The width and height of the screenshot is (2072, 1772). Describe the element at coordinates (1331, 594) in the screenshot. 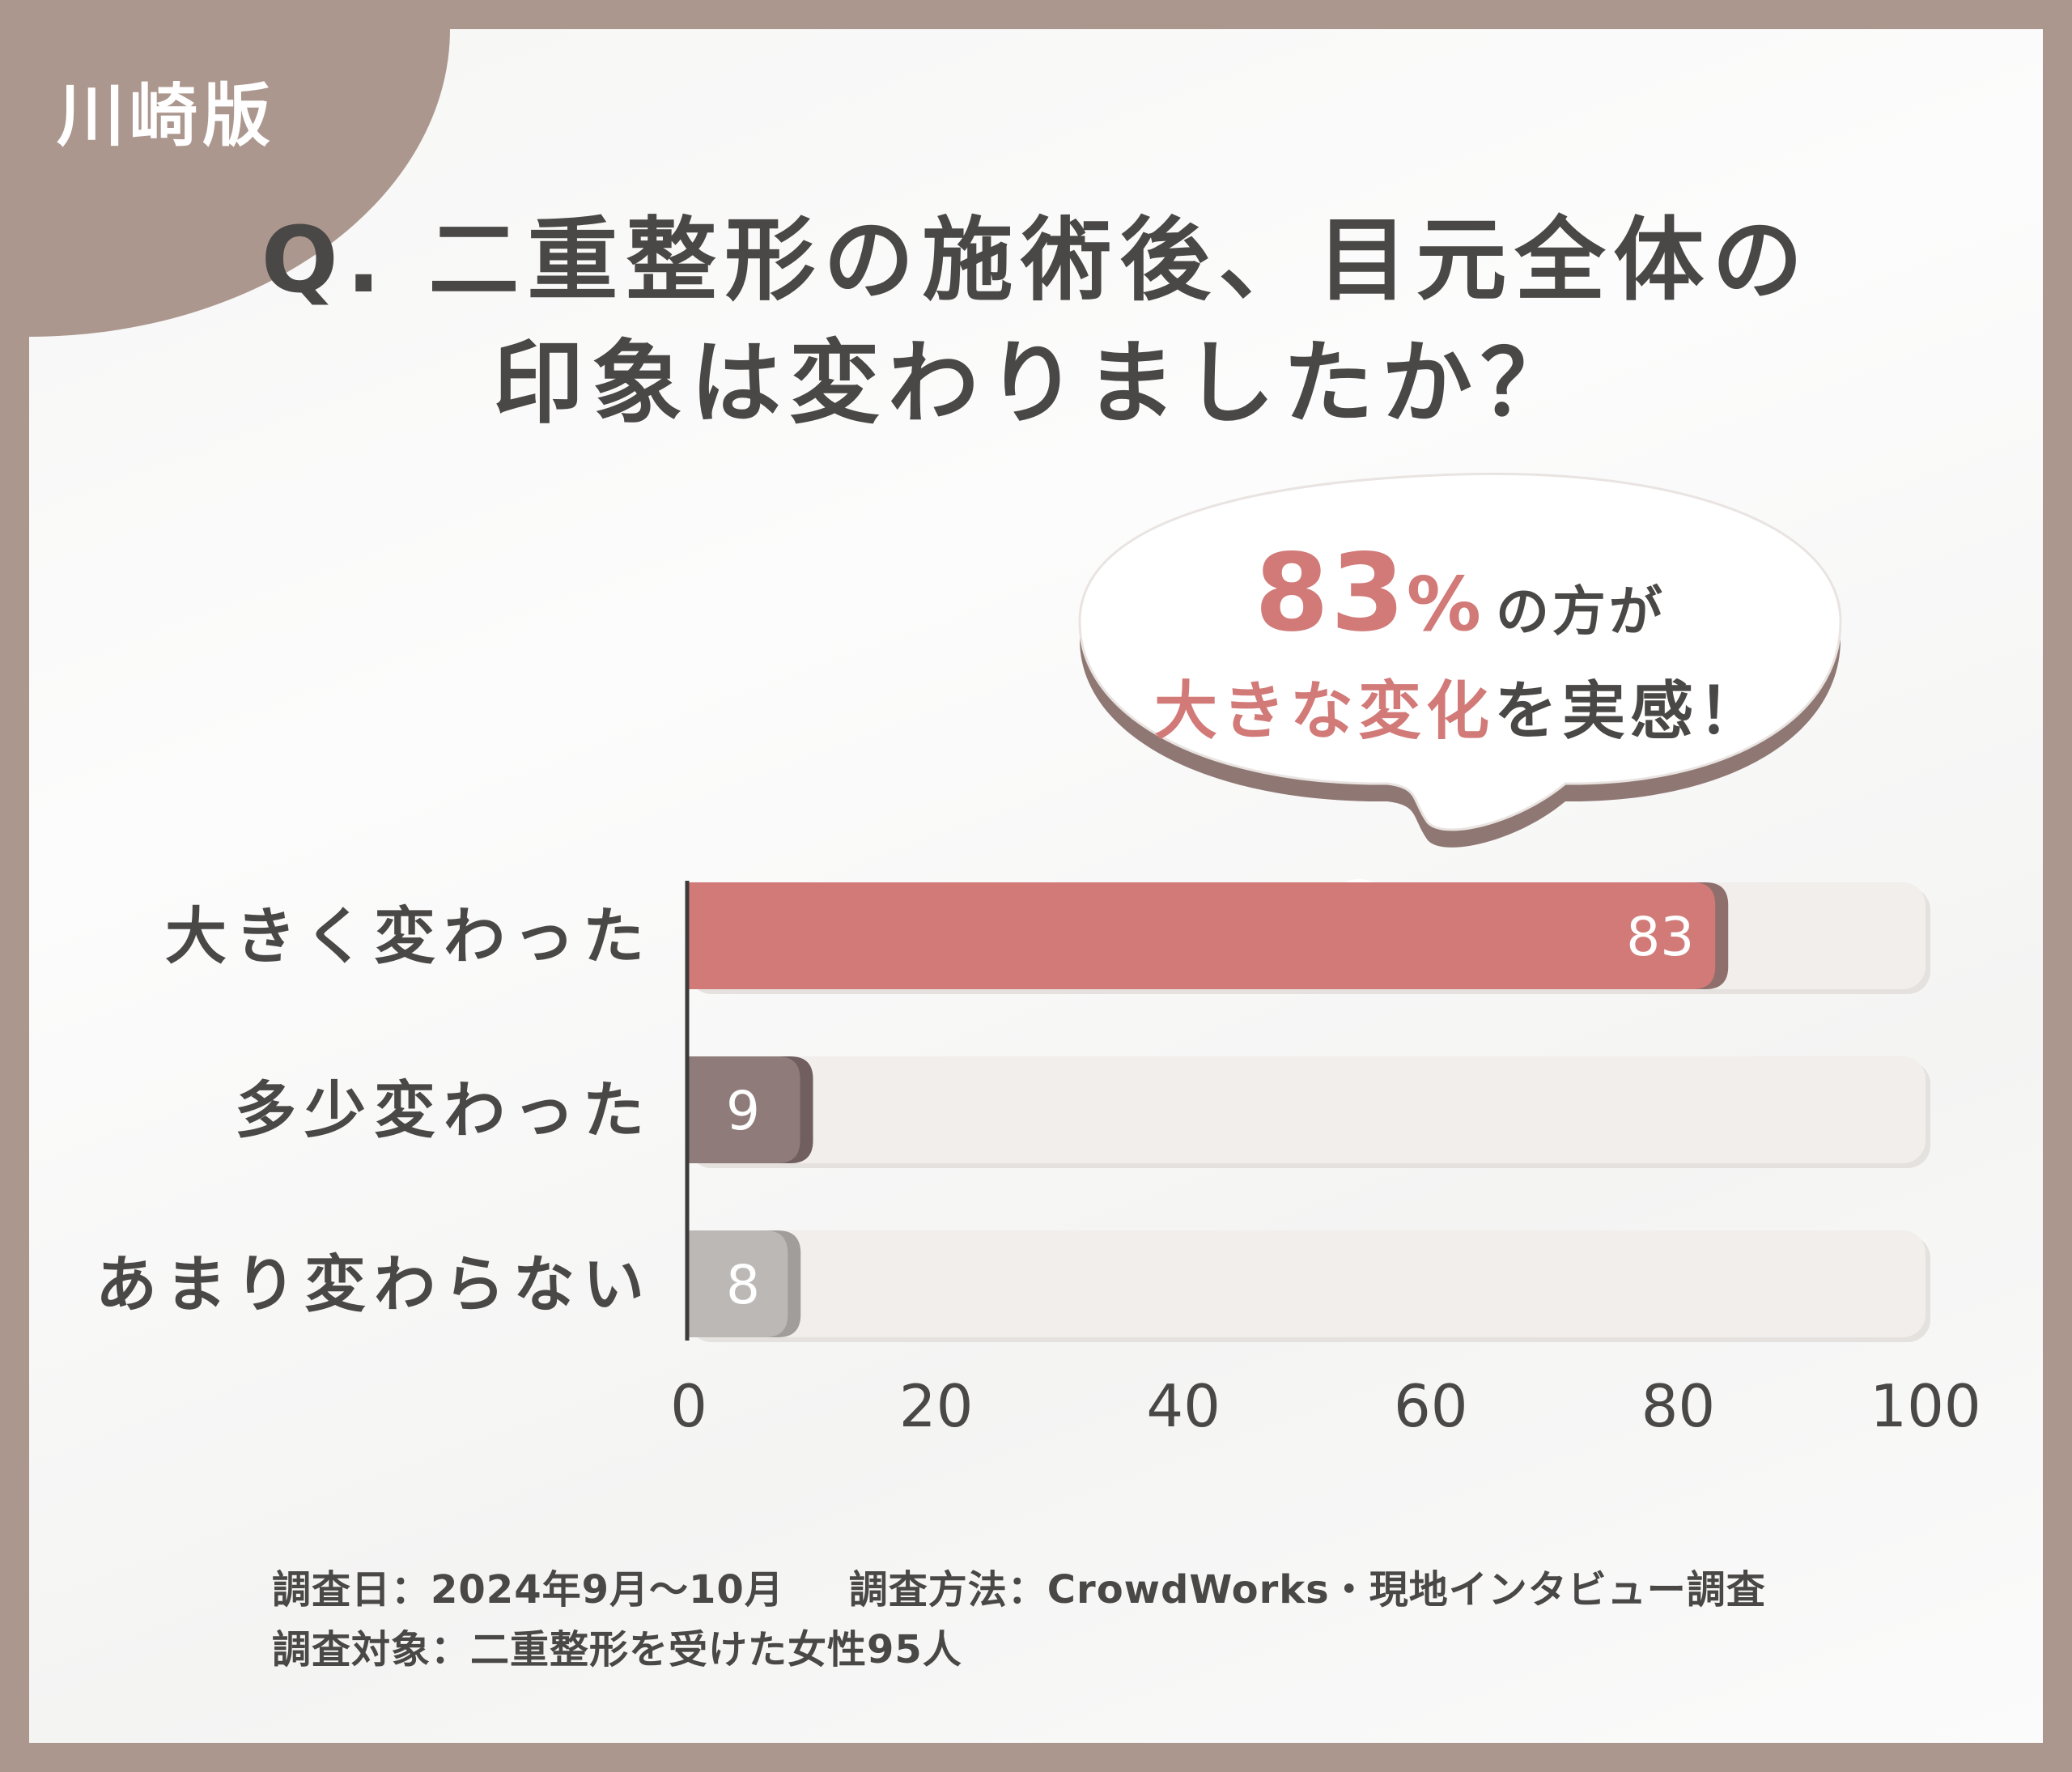

I see `callout-percent: 83` at that location.